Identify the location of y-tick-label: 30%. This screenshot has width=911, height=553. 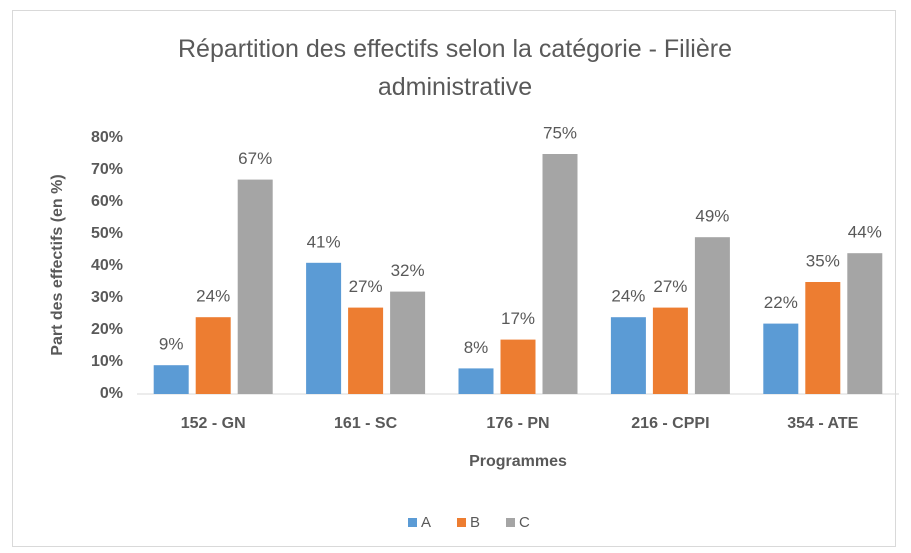
(107, 297).